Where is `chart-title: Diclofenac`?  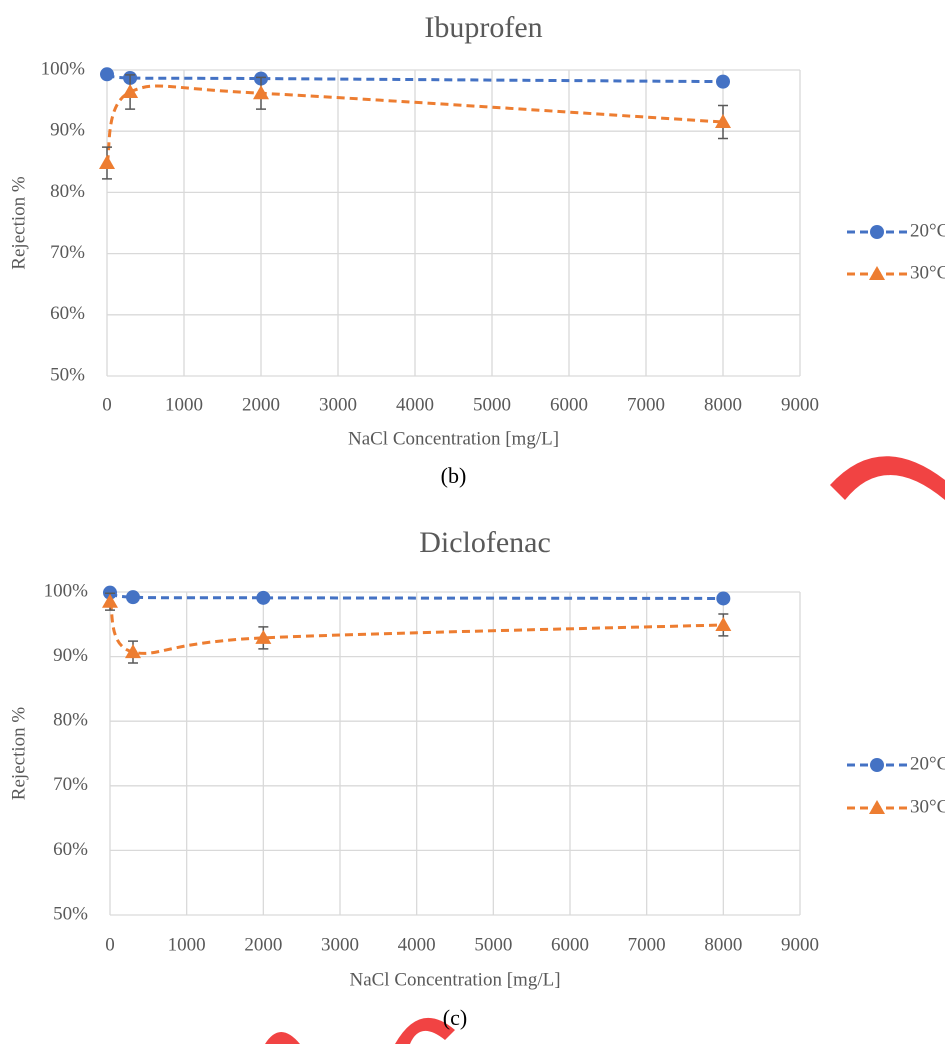
chart-title: Diclofenac is located at coordinates (485, 542).